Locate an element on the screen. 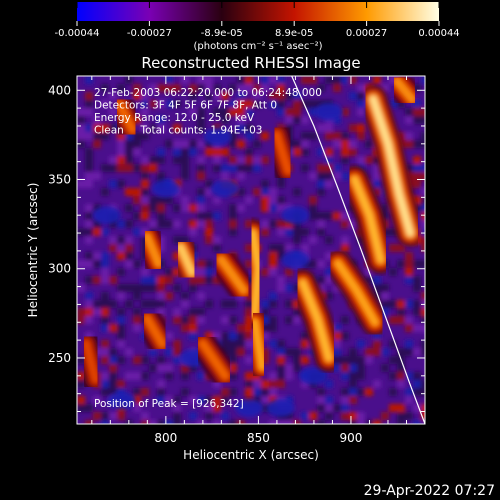 This screenshot has height=500, width=500. y-tick-label: 350 is located at coordinates (59, 180).